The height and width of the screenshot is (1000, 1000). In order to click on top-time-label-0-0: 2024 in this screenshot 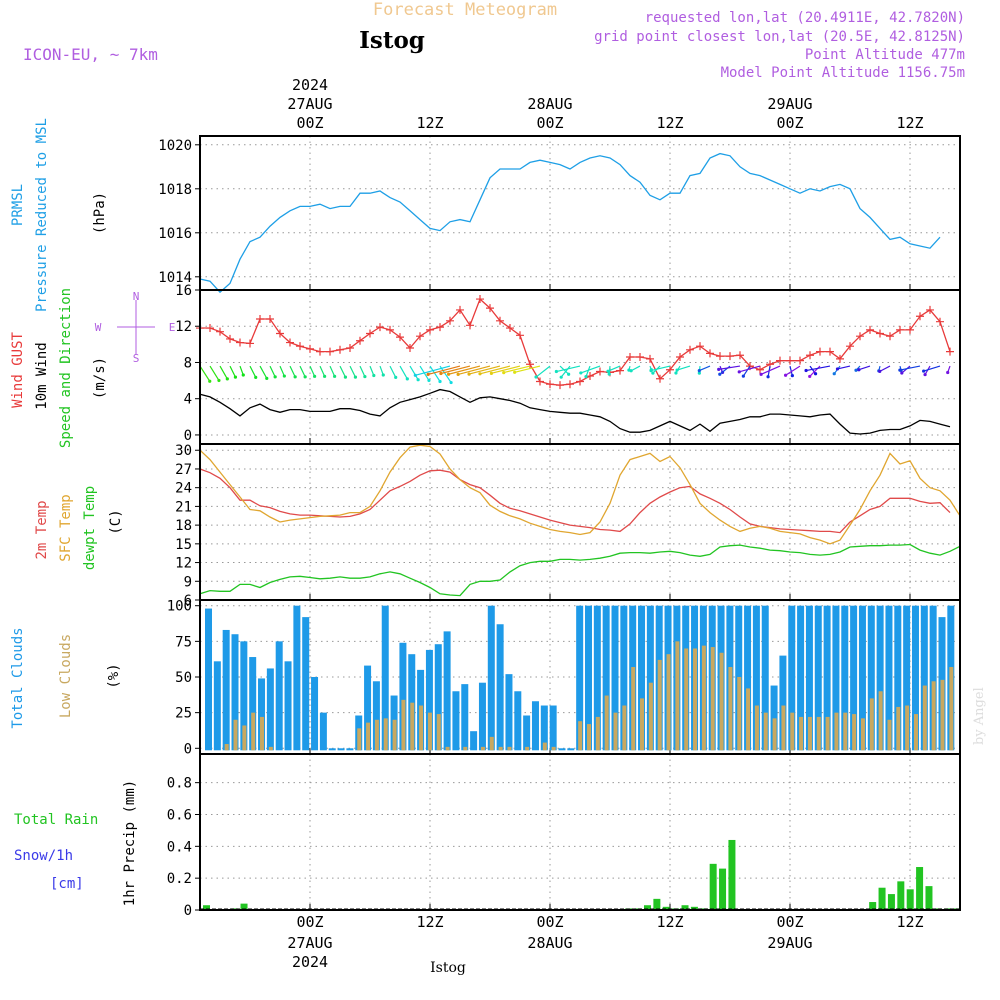, I will do `click(310, 85)`.